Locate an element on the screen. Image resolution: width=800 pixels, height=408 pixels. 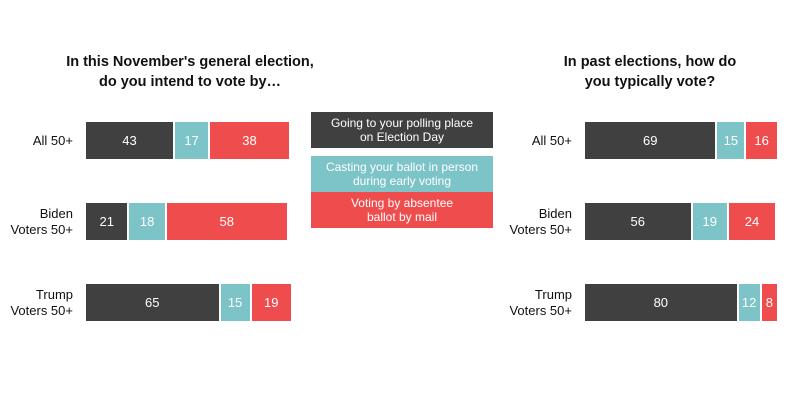
bar-segment: 43 is located at coordinates (130, 140).